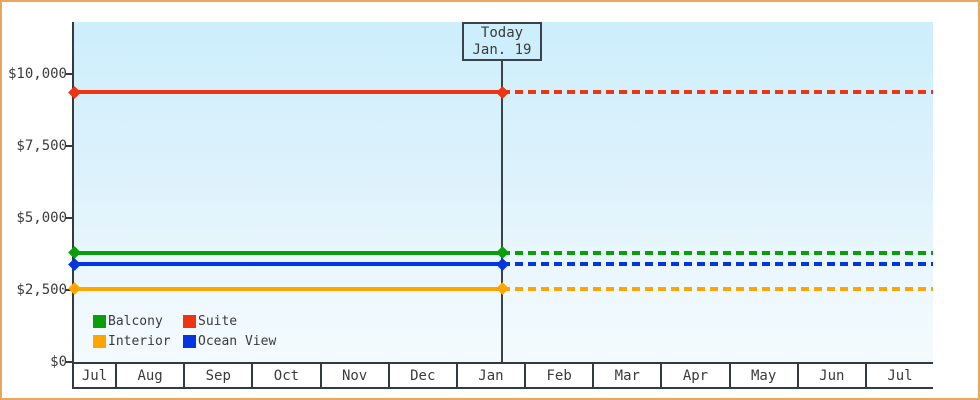  Describe the element at coordinates (58, 362) in the screenshot. I see `y-axis-label: $0` at that location.